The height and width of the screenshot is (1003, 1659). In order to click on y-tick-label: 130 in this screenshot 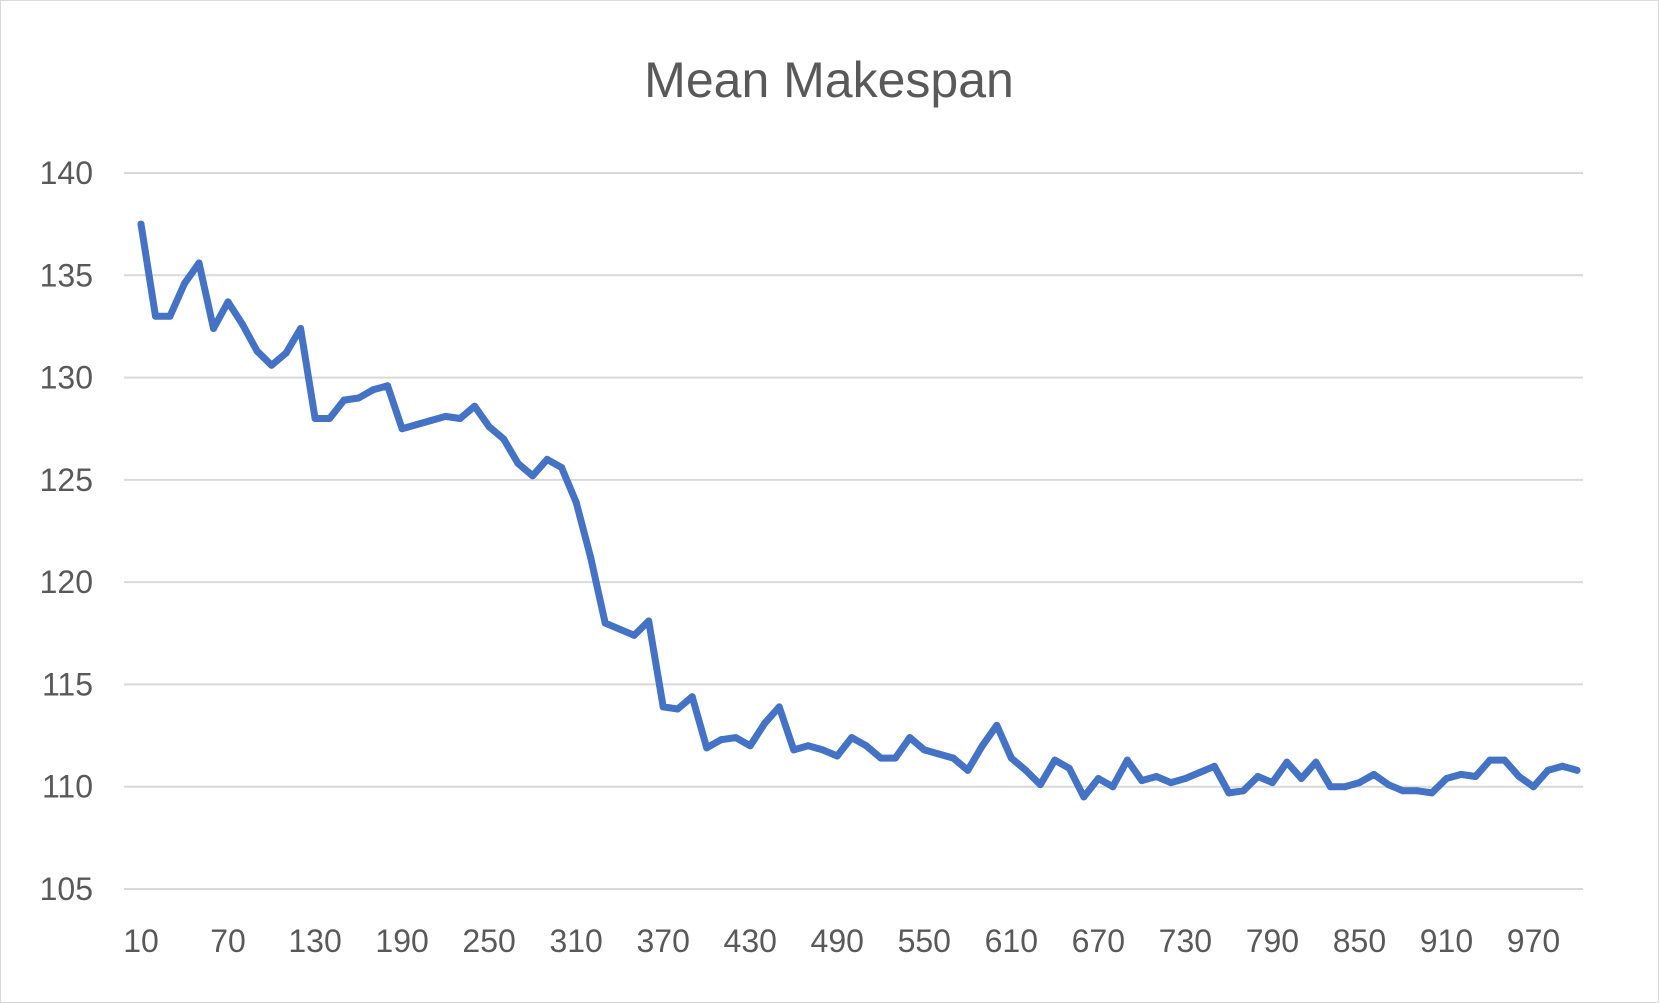, I will do `click(66, 378)`.